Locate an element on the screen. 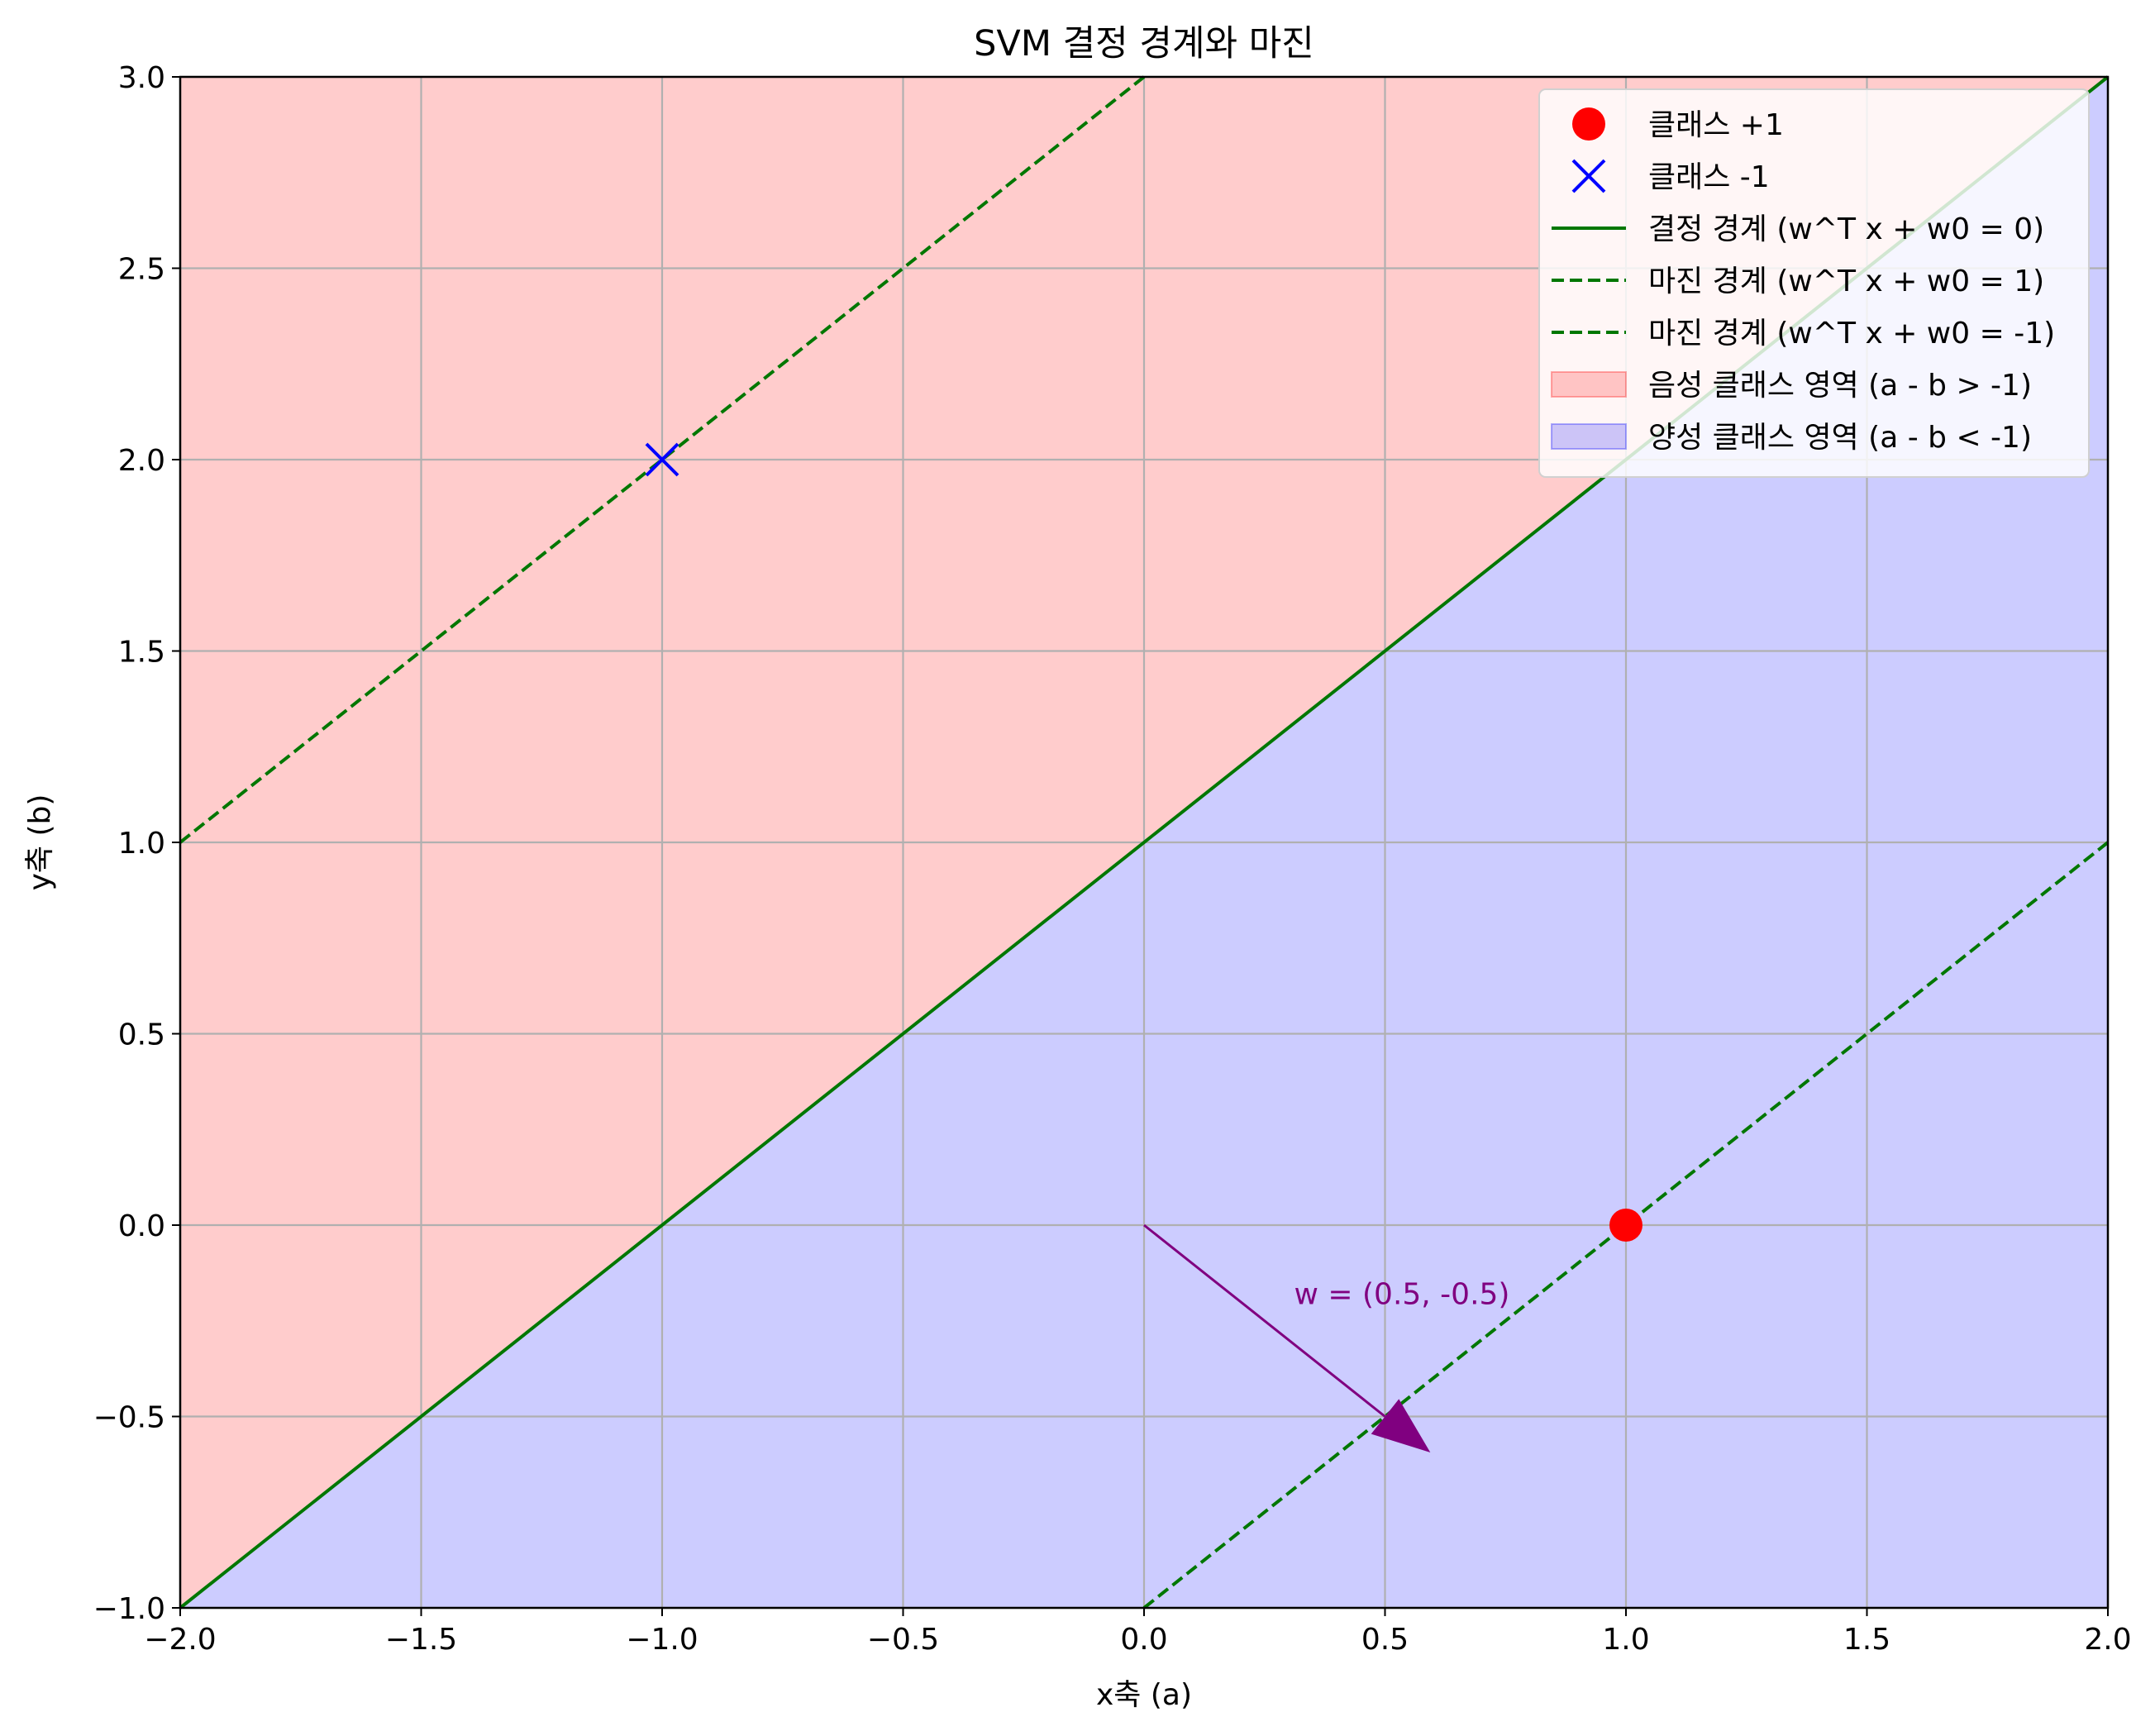 The height and width of the screenshot is (1736, 2155). legend-box is located at coordinates (1814, 283).